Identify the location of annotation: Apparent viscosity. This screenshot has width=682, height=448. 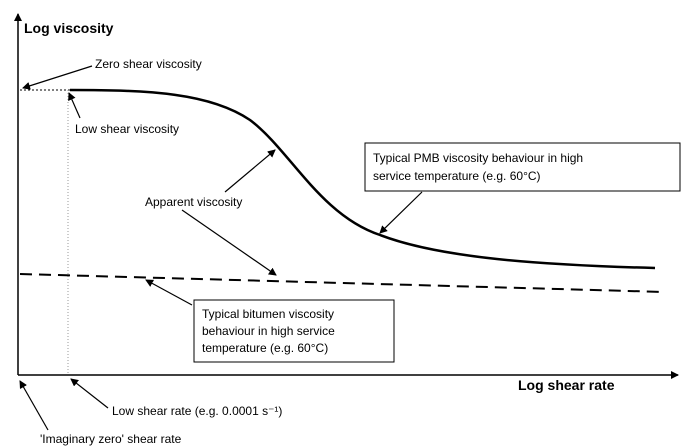
(193, 202).